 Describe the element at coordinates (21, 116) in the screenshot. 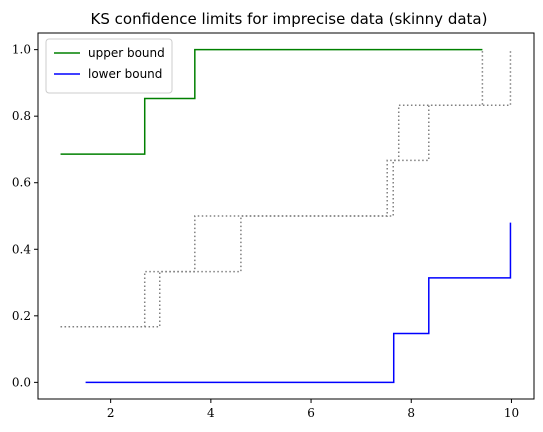

I see `y-tick-label: 0.8` at that location.